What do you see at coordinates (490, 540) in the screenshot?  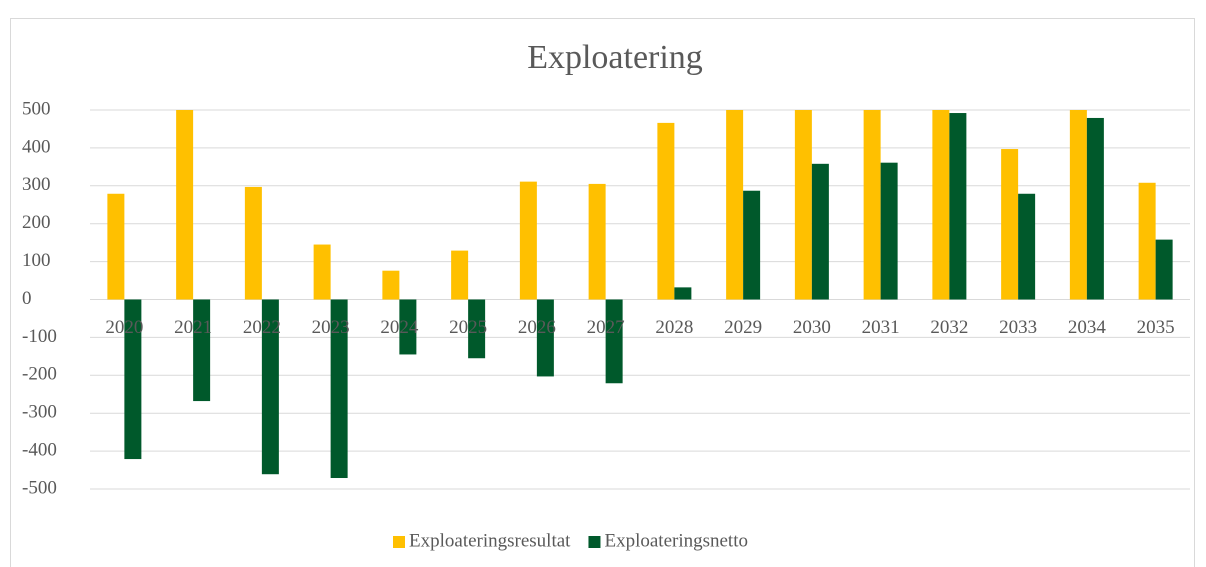 I see `legend-label: Exploateringsresultat` at bounding box center [490, 540].